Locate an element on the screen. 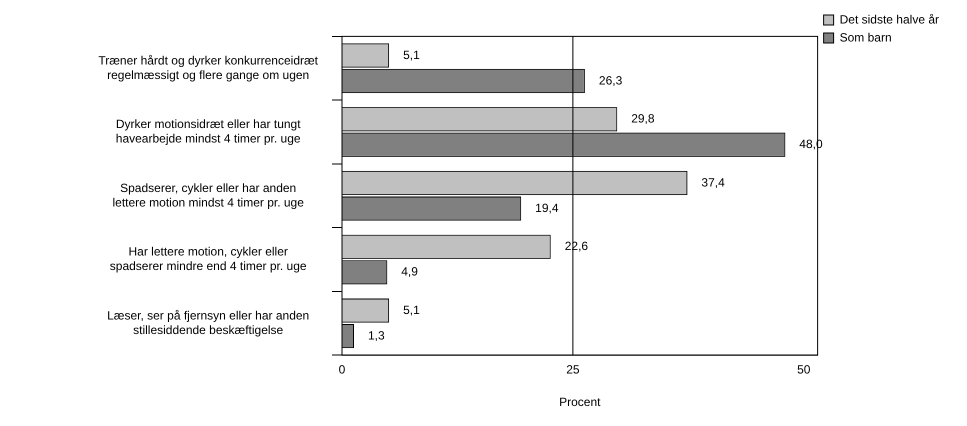  y-tick-label: Træner hårdt og dyrker konkurrenceidræt regelmæssigt og flere gange om ugen is located at coordinates (208, 67).